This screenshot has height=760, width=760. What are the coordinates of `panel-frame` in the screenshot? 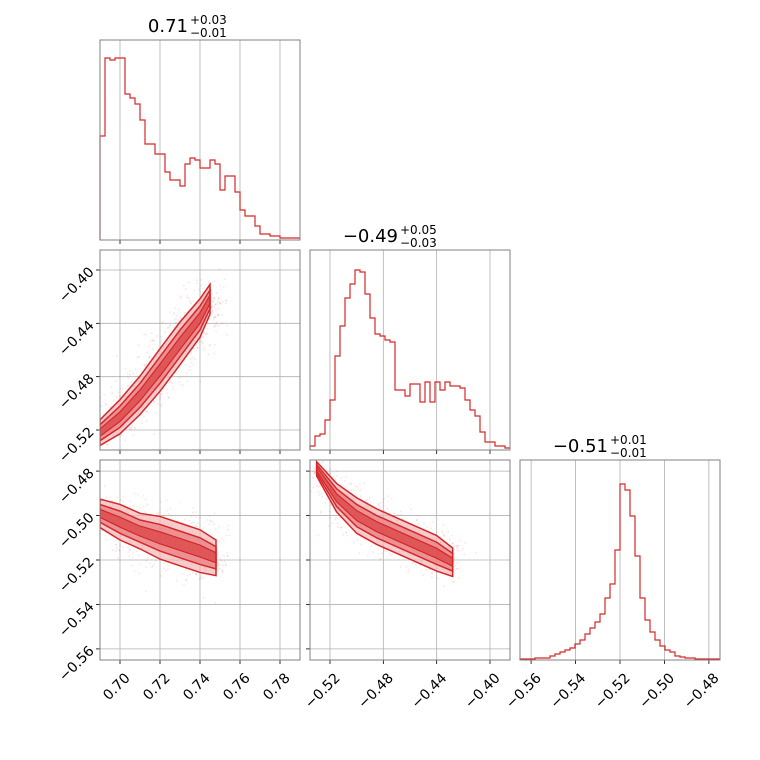 It's located at (410, 560).